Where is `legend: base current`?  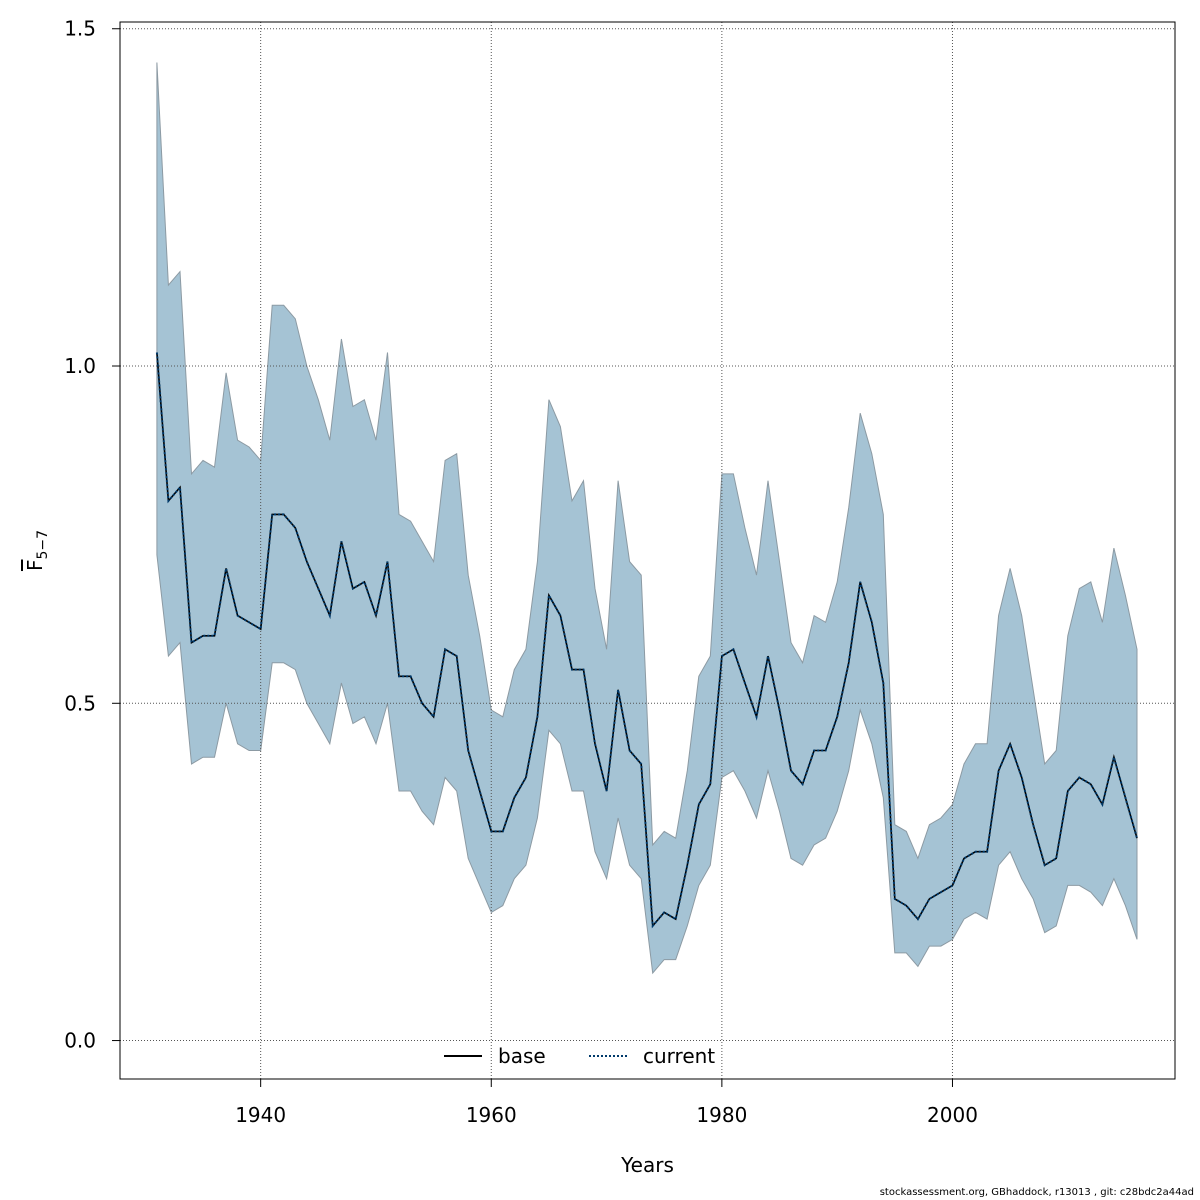
legend: base current is located at coordinates (579, 1056).